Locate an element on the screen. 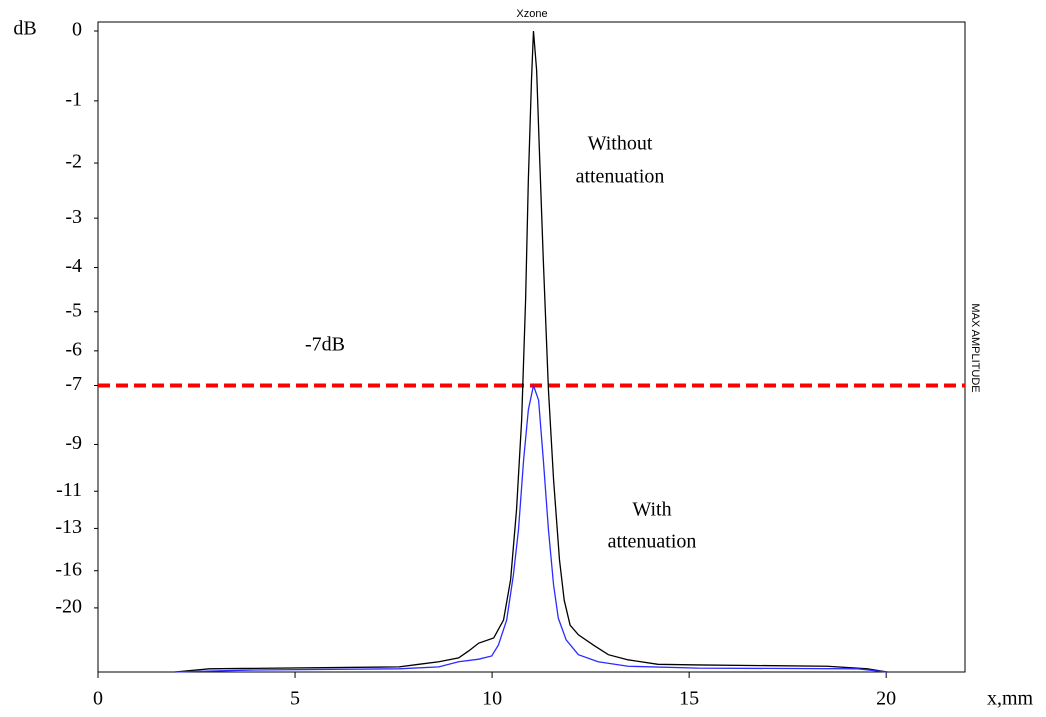  reference-label: -7dB is located at coordinates (325, 345).